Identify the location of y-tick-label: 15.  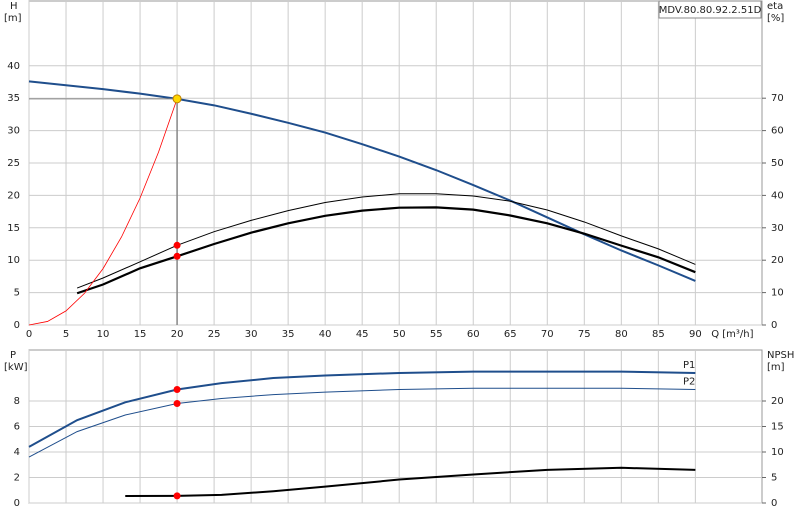
(13, 228).